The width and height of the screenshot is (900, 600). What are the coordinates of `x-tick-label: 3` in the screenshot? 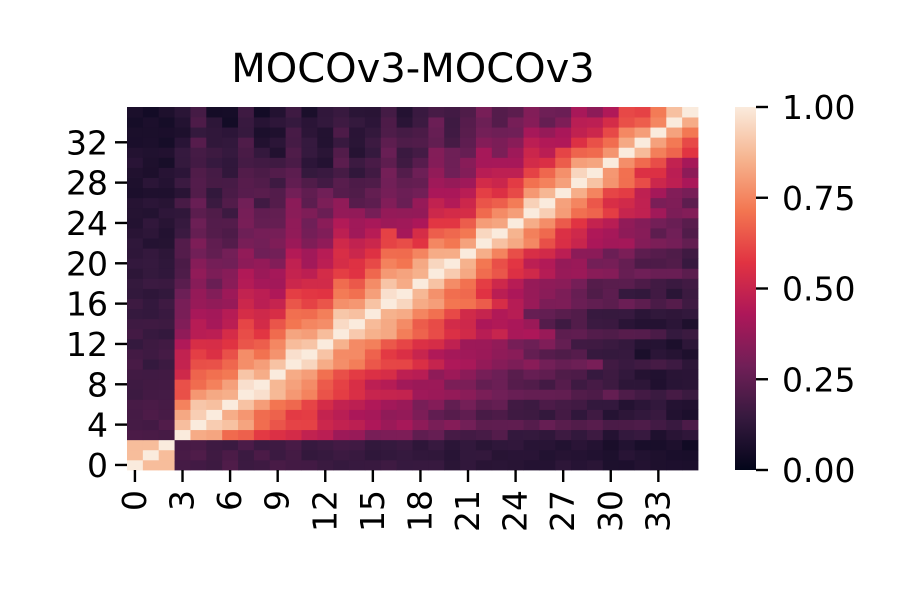 It's located at (182, 500).